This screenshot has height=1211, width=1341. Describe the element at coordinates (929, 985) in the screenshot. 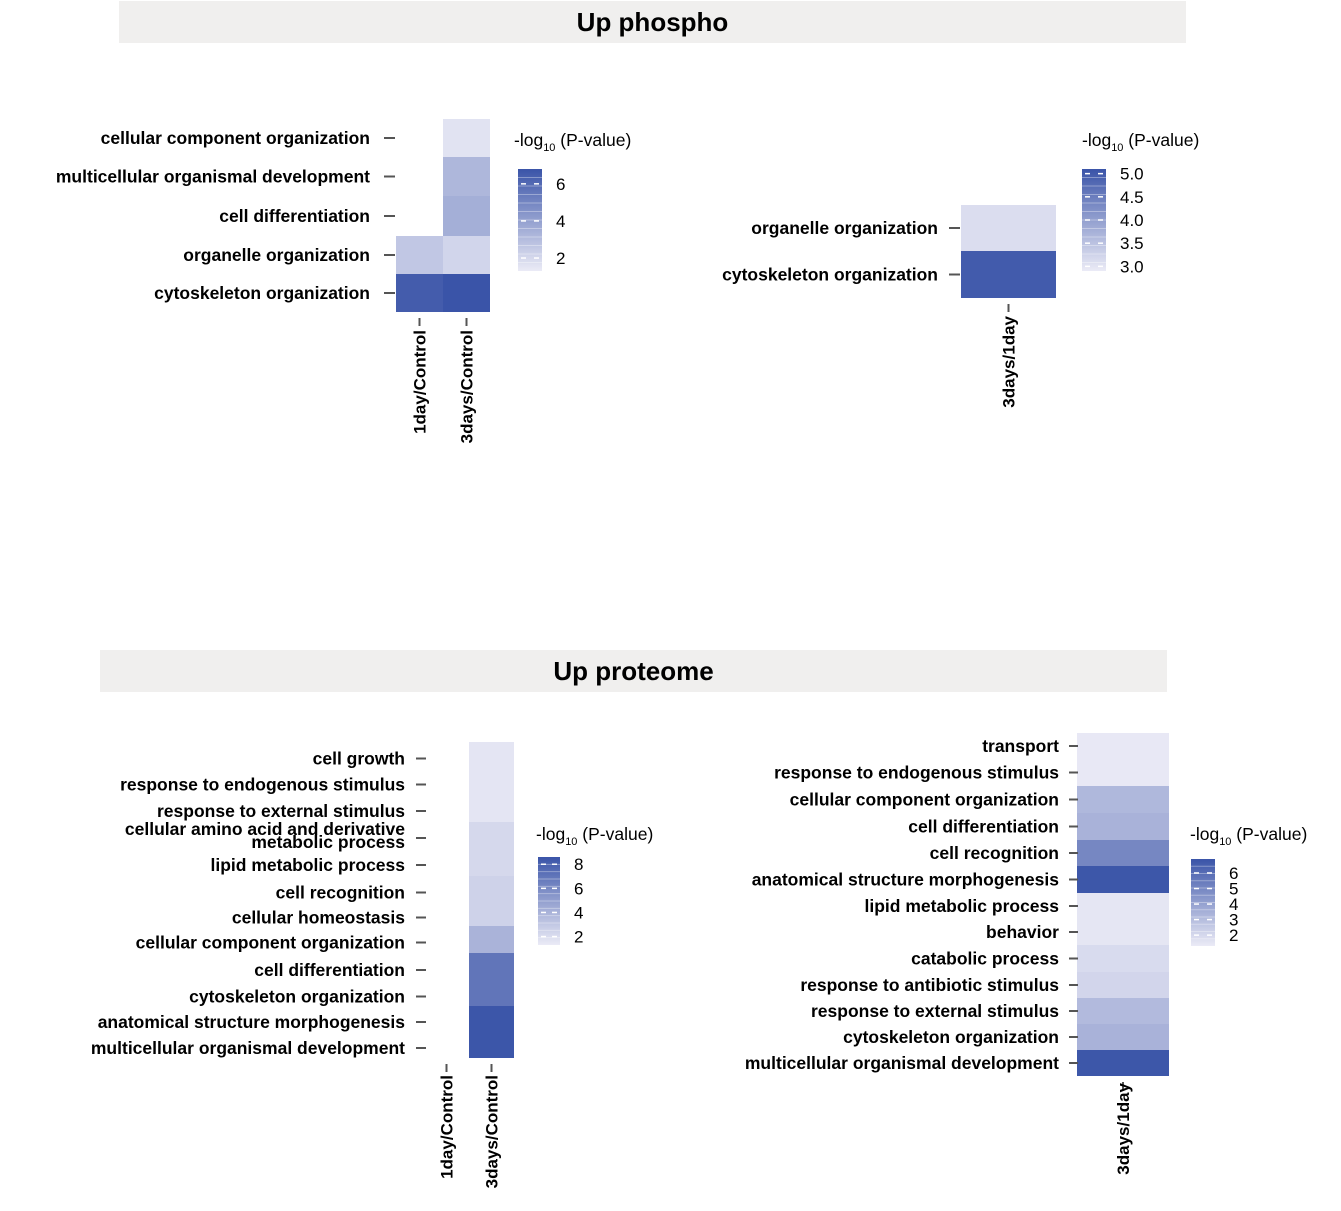

I see `row-label-p3-9: response to antibiotic stimulus` at that location.